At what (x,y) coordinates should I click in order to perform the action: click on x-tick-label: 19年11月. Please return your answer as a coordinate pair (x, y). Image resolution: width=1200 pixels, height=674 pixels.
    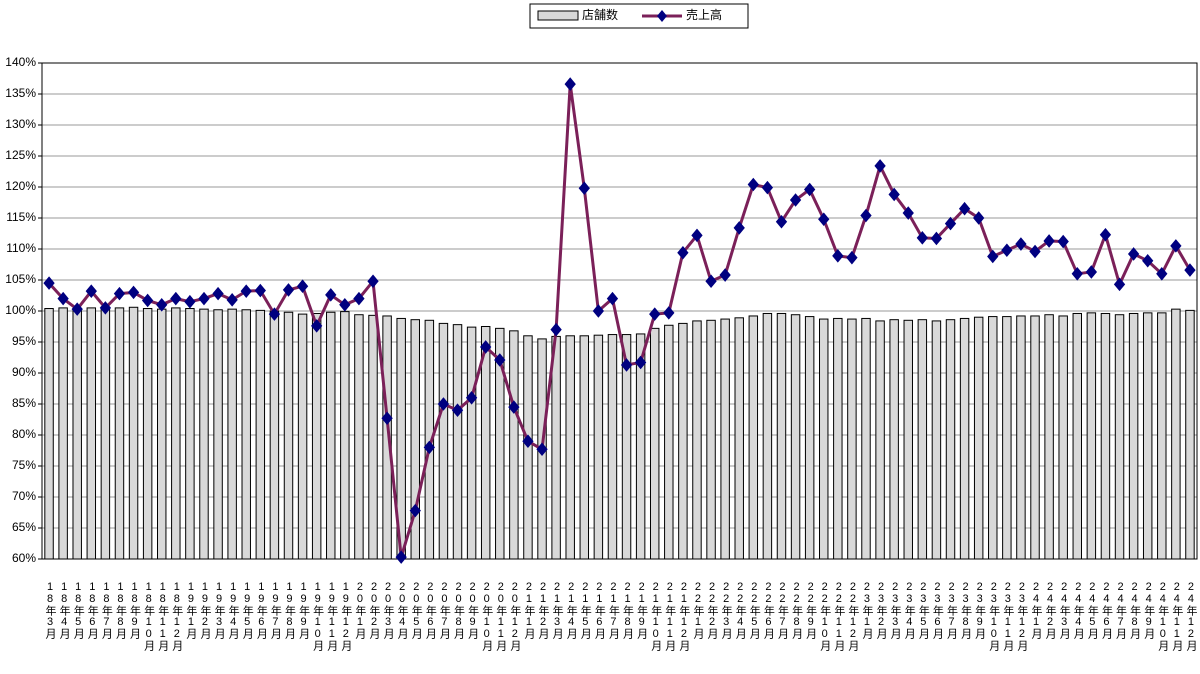
    Looking at the image, I should click on (331, 616).